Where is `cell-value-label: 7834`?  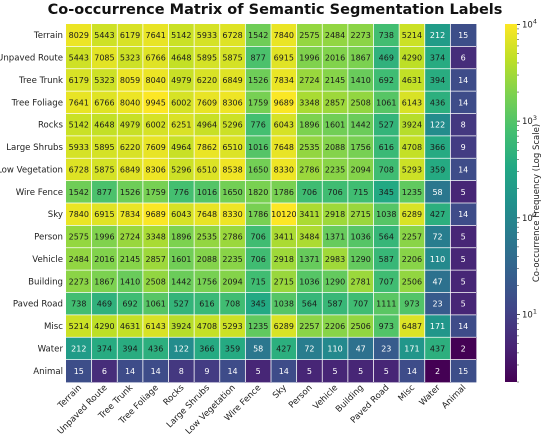
cell-value-label: 7834 is located at coordinates (130, 214).